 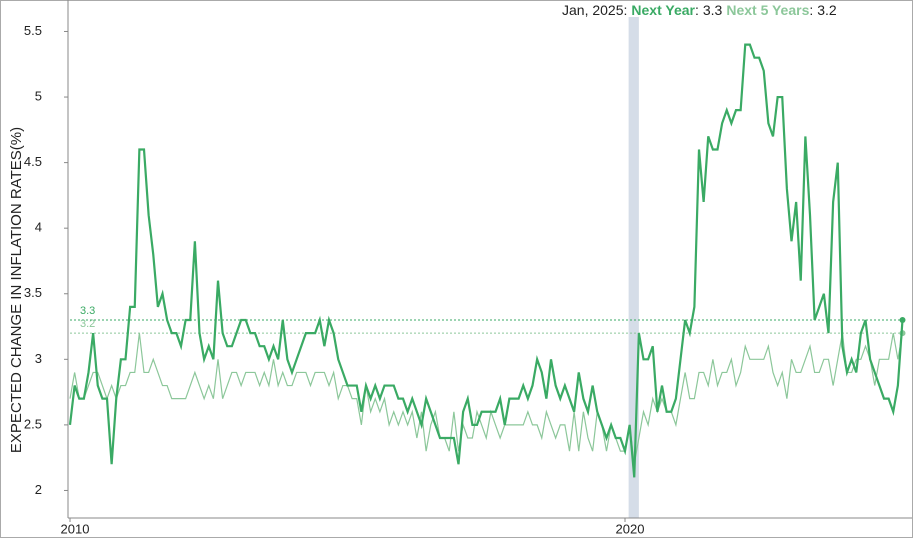 What do you see at coordinates (713, 10) in the screenshot?
I see `legend-value: 3.3` at bounding box center [713, 10].